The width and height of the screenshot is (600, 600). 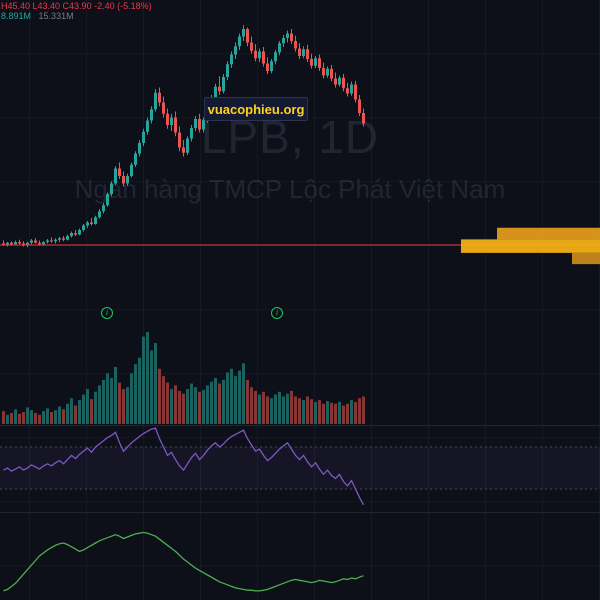 I want to click on rsi-band, so click(x=300, y=468).